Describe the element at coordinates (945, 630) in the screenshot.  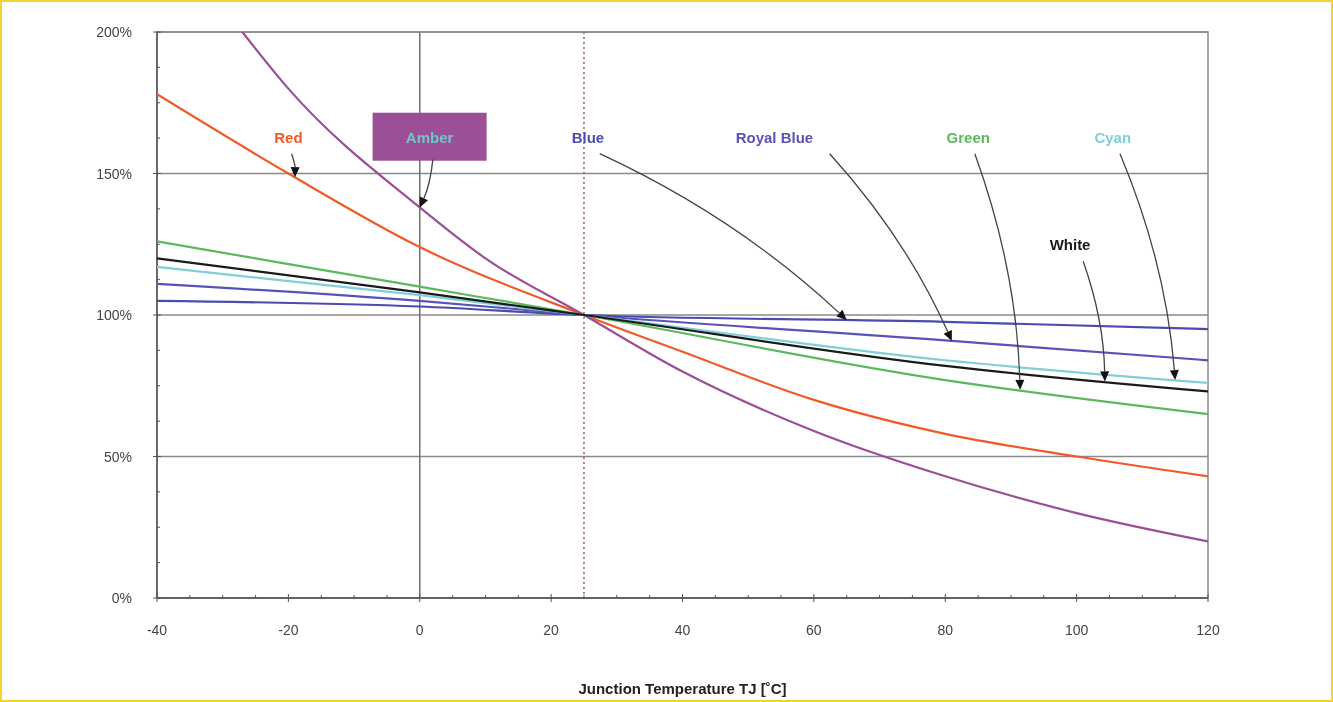
I see `x-tick-label: 80` at that location.